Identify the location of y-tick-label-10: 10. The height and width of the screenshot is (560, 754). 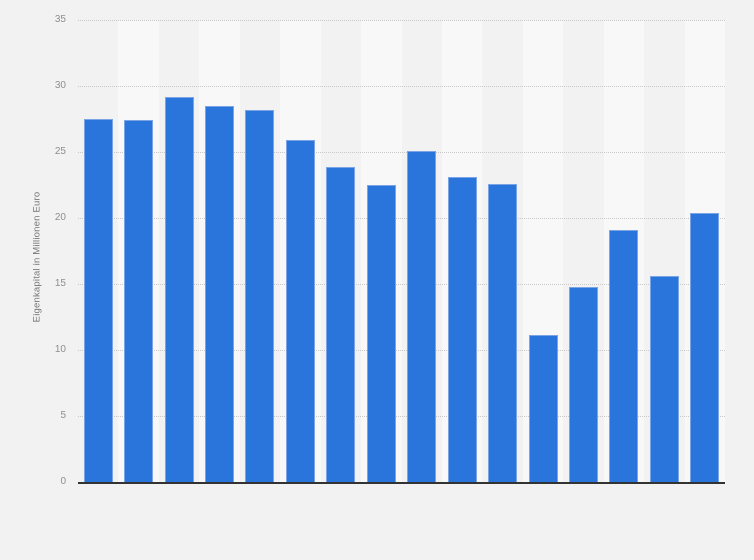
(60, 349).